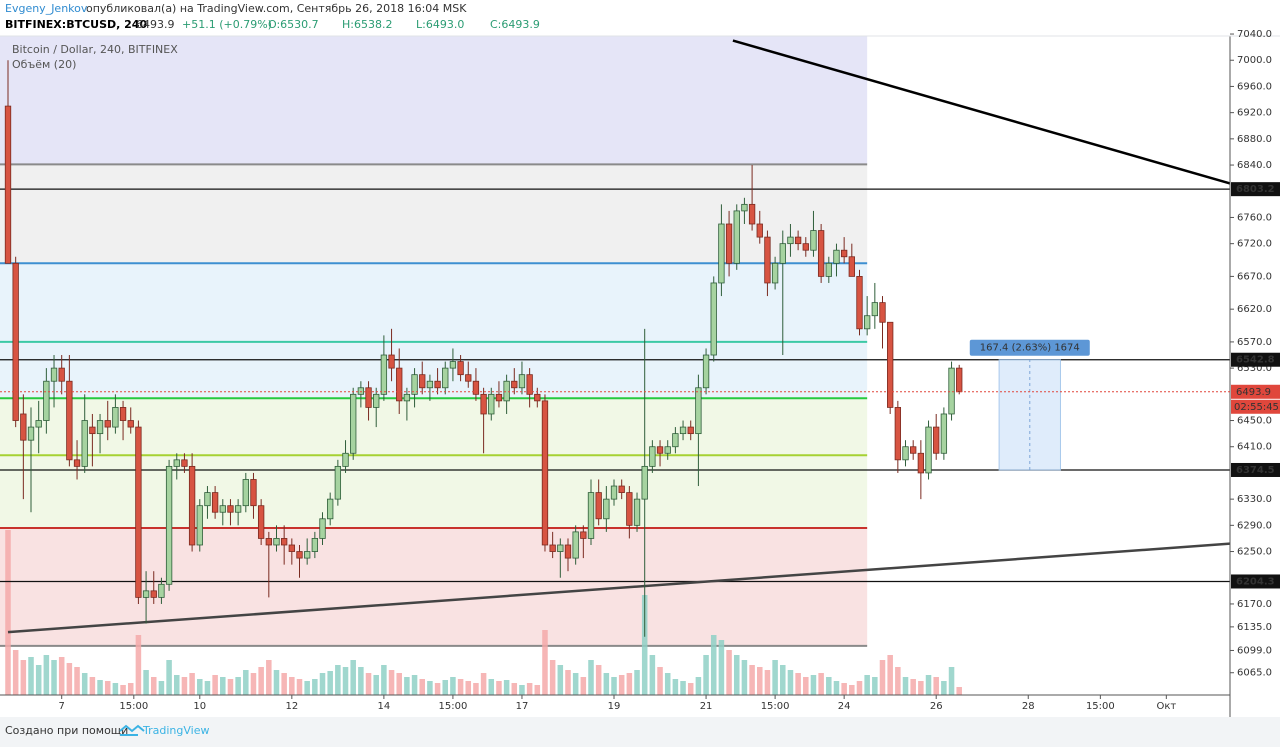  What do you see at coordinates (1166, 706) in the screenshot?
I see `x-tick-label: Окт` at bounding box center [1166, 706].